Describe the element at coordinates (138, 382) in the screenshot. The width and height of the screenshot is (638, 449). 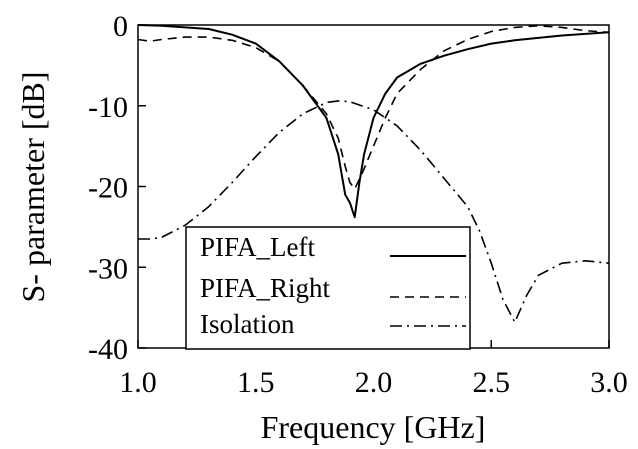
I see `x-tick-label: 1.0` at that location.